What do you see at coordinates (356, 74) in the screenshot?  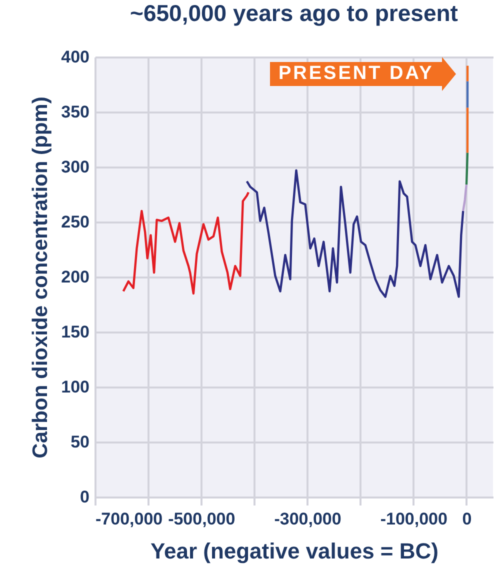 I see `annotation: PRESENT DAY` at bounding box center [356, 74].